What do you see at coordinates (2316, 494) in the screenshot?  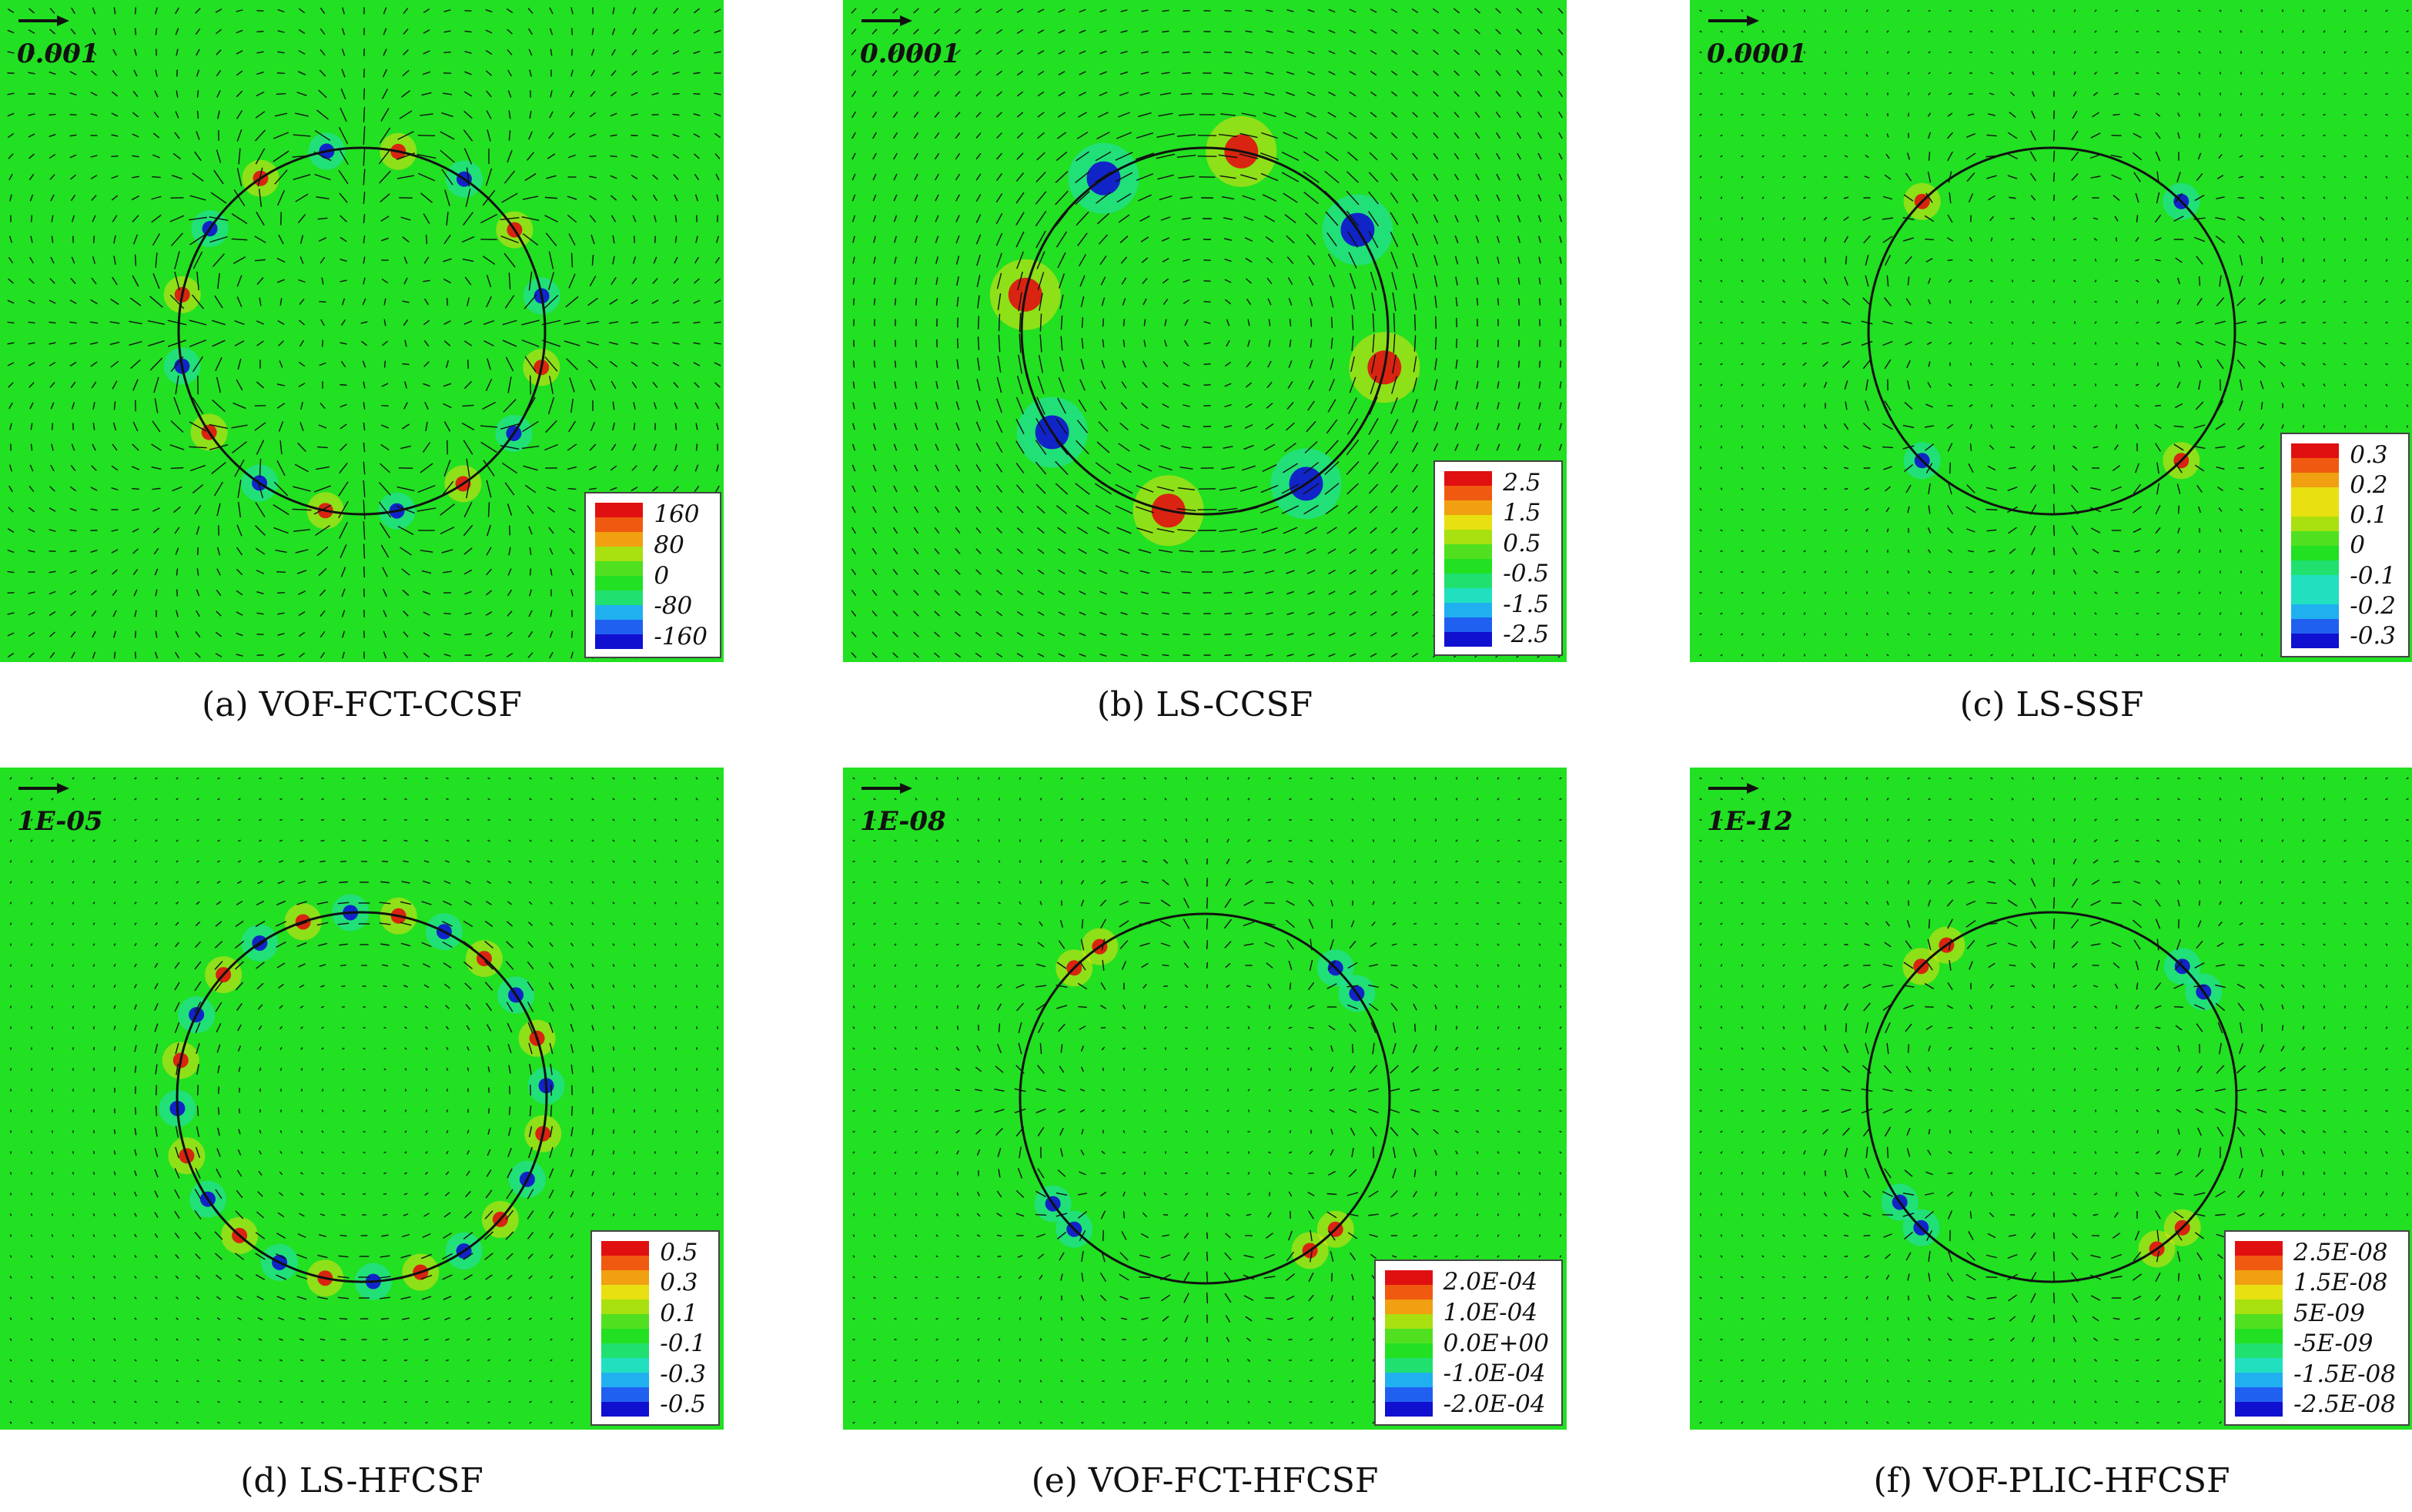 I see `legend-swatch` at bounding box center [2316, 494].